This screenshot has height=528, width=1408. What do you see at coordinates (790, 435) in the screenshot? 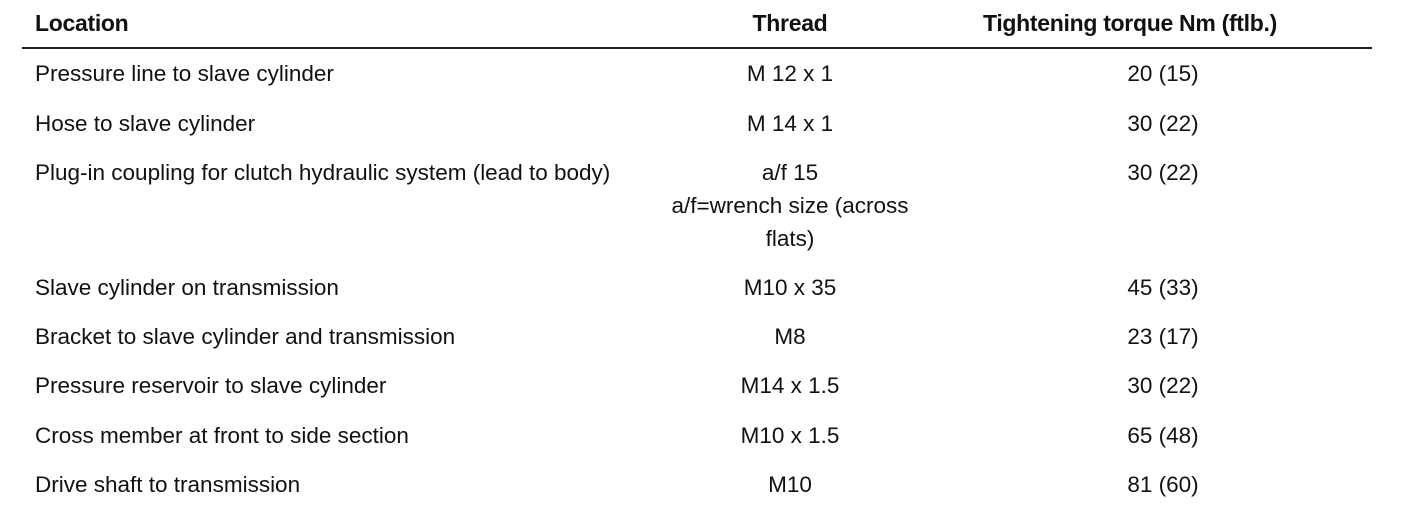
I see `thread-cell: M10 x 1.5` at bounding box center [790, 435].